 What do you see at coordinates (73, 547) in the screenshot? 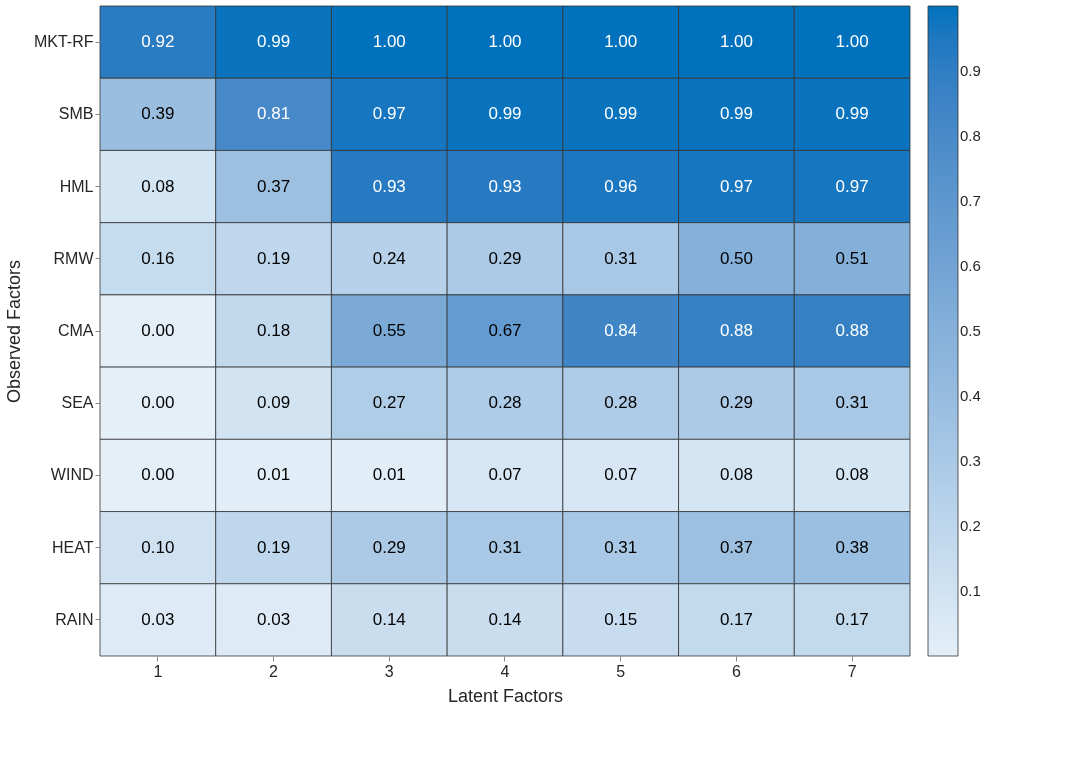
I see `y-tick-label: HEAT` at bounding box center [73, 547].